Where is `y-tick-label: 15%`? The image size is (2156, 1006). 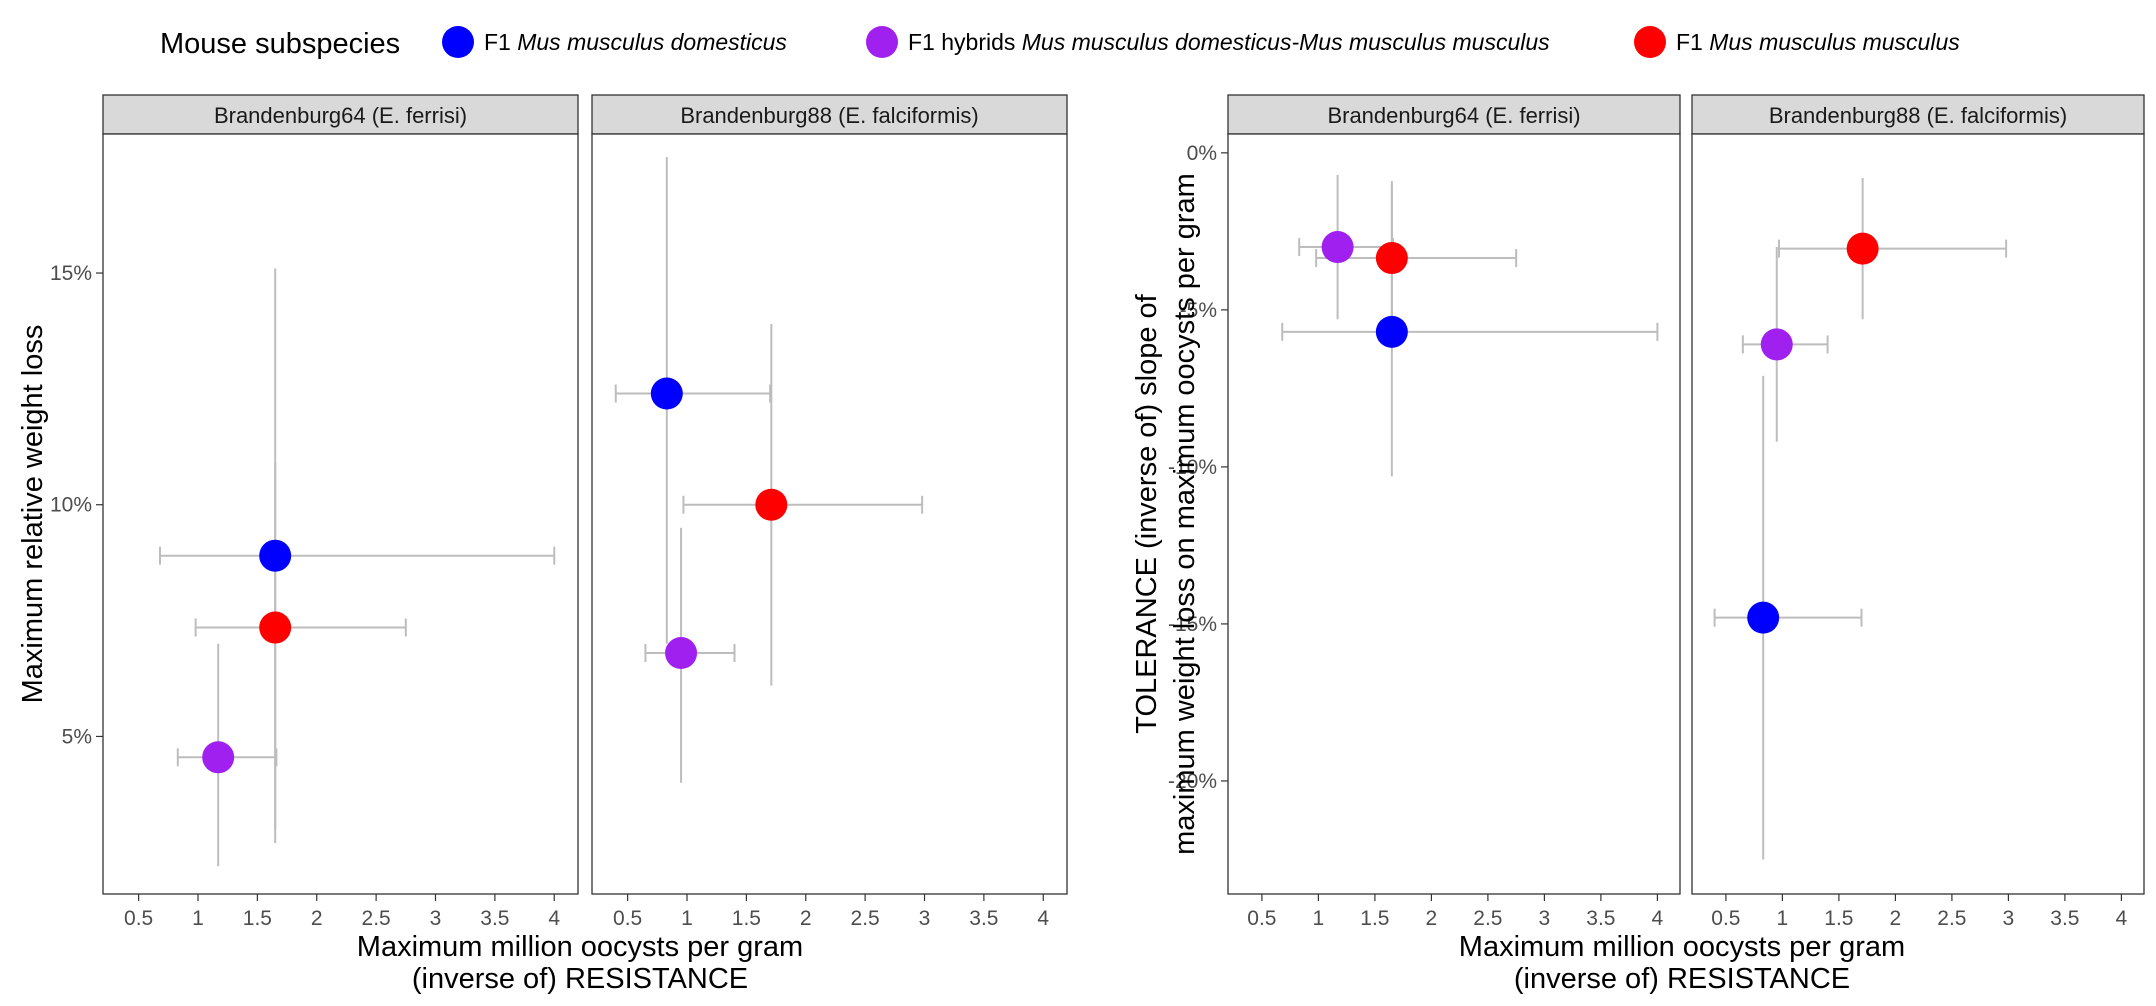 y-tick-label: 15% is located at coordinates (71, 273).